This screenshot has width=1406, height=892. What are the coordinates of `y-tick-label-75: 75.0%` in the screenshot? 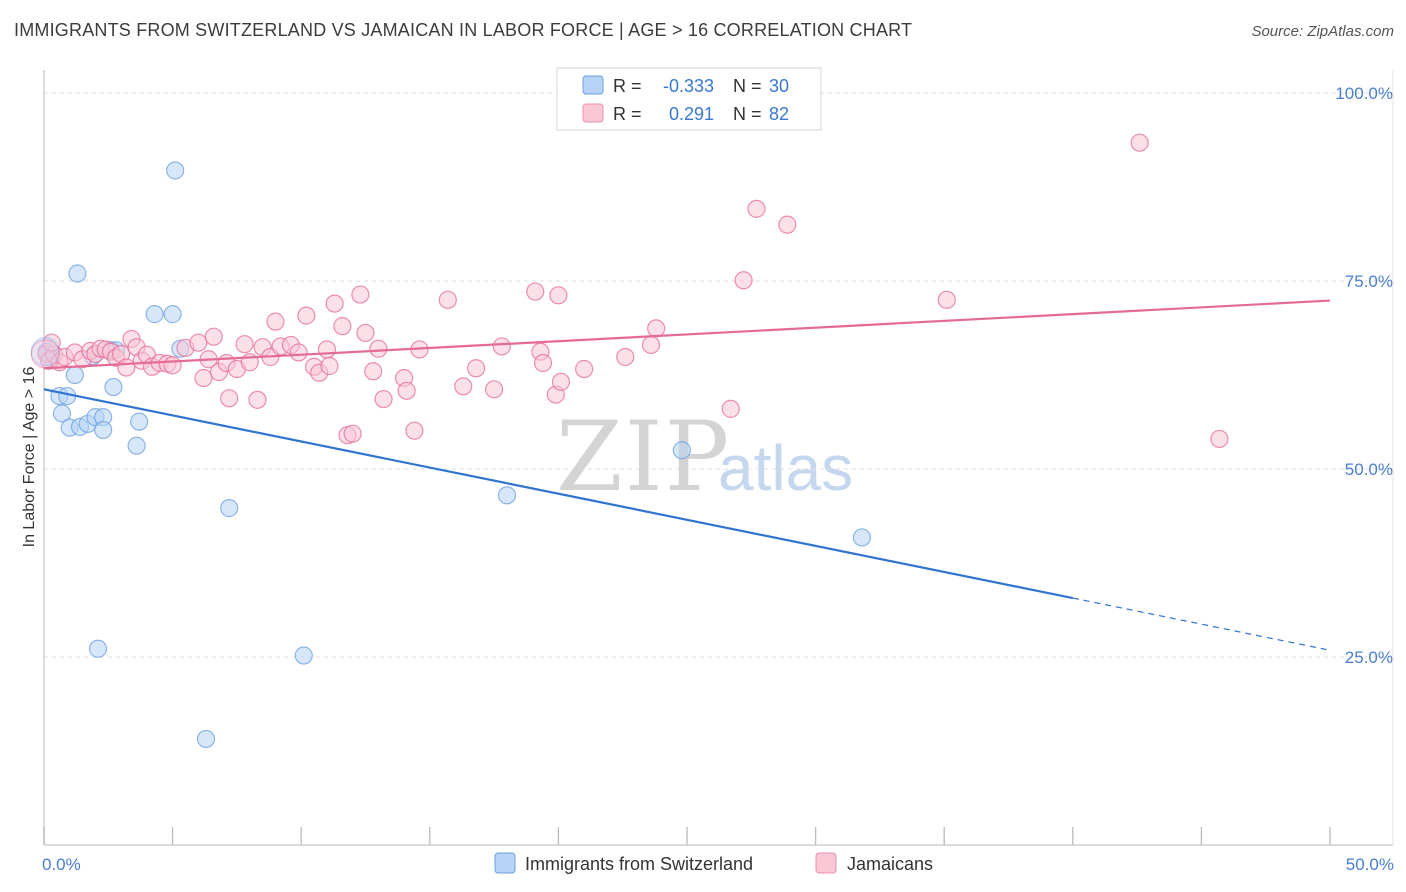 It's located at (1369, 281).